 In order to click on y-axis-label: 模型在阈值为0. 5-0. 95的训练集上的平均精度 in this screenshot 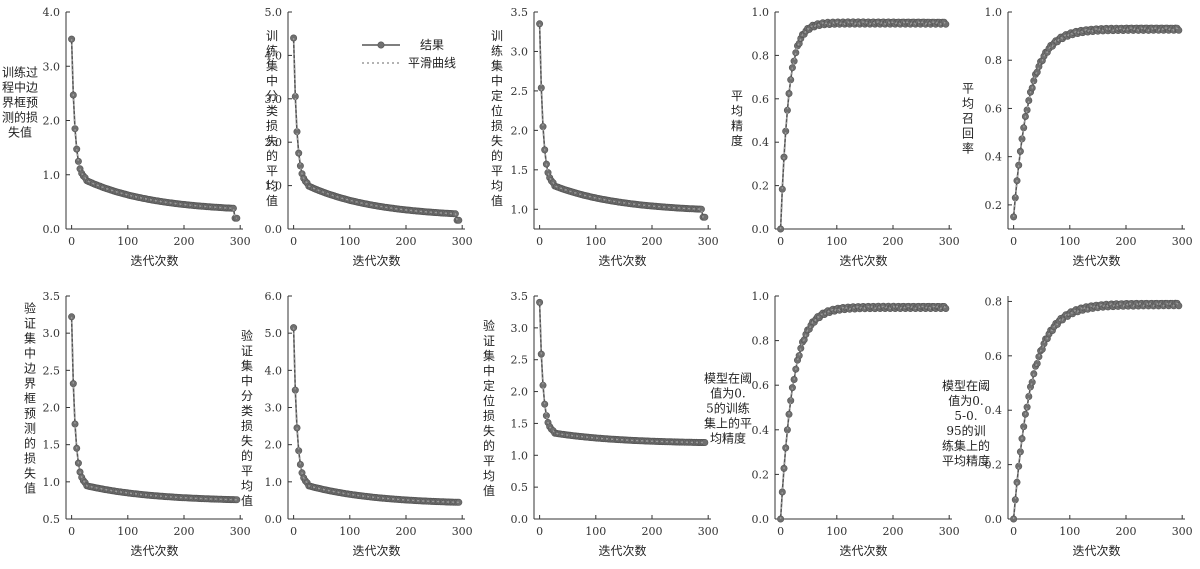, I will do `click(966, 423)`.